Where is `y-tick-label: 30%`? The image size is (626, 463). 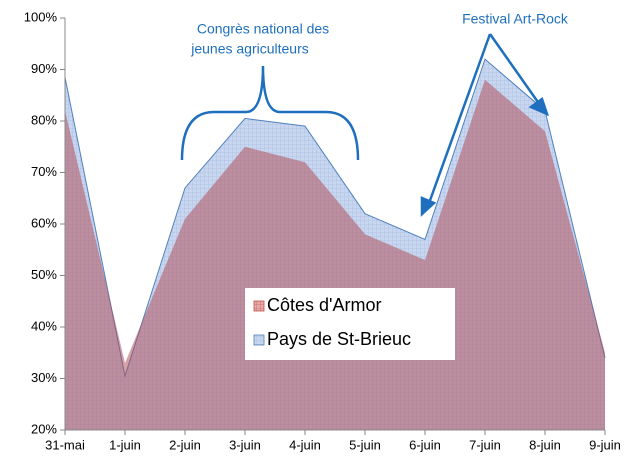
y-tick-label: 30% is located at coordinates (44, 377).